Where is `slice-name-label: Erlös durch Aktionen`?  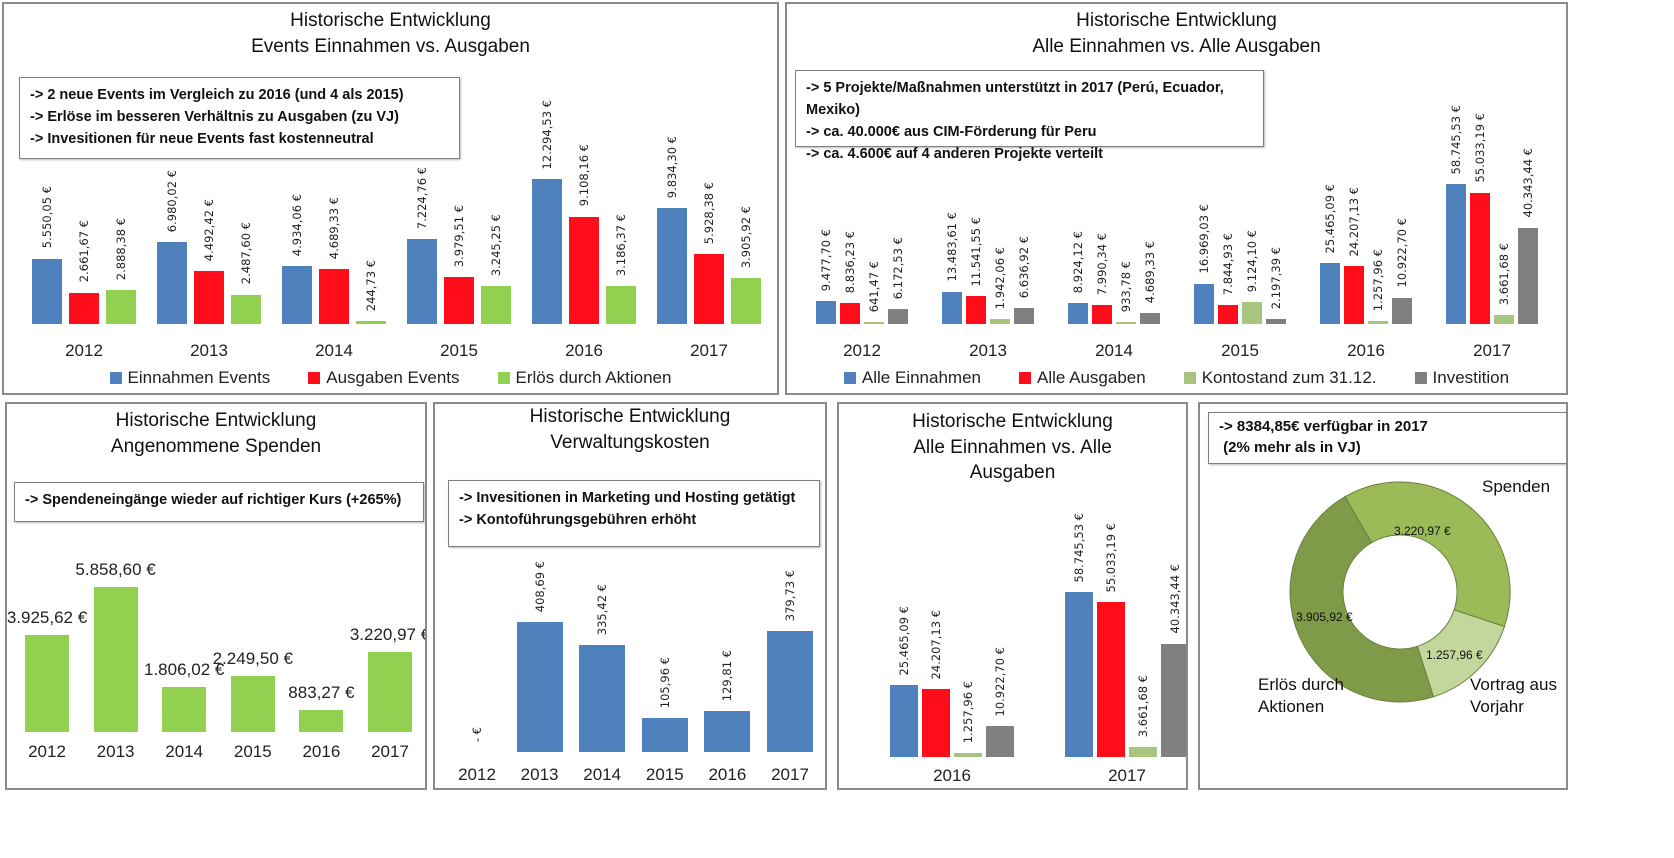 slice-name-label: Erlös durch Aktionen is located at coordinates (1301, 695).